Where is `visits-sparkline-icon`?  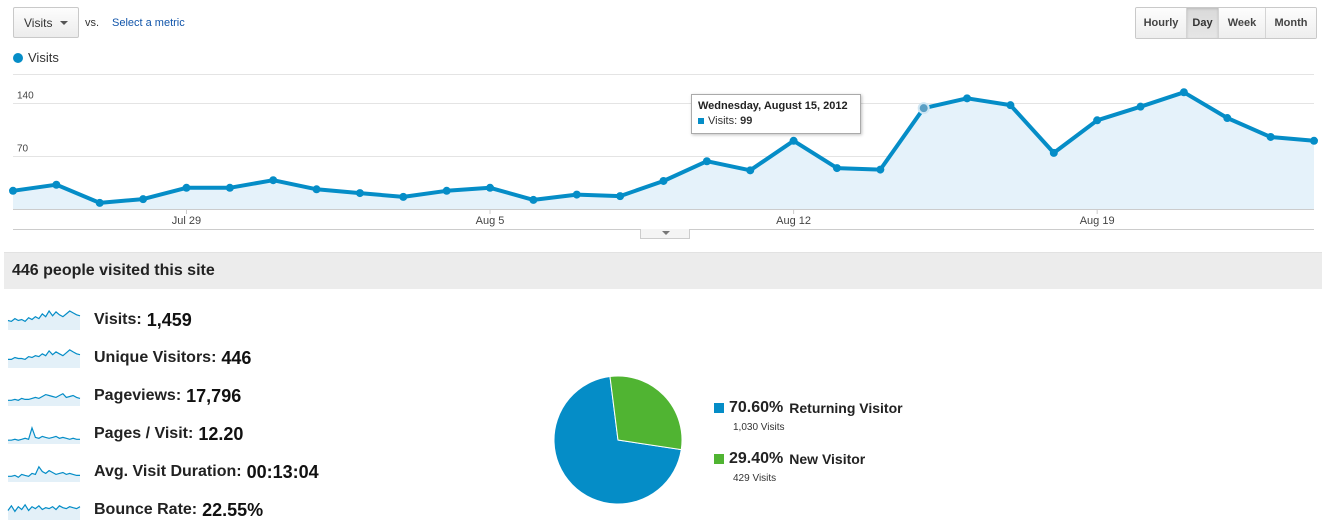
visits-sparkline-icon is located at coordinates (44, 320).